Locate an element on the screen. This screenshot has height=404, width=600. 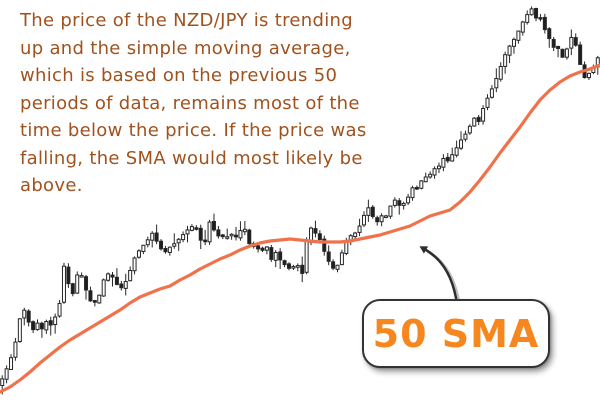
sma-callout: 50 SMA is located at coordinates (456, 333).